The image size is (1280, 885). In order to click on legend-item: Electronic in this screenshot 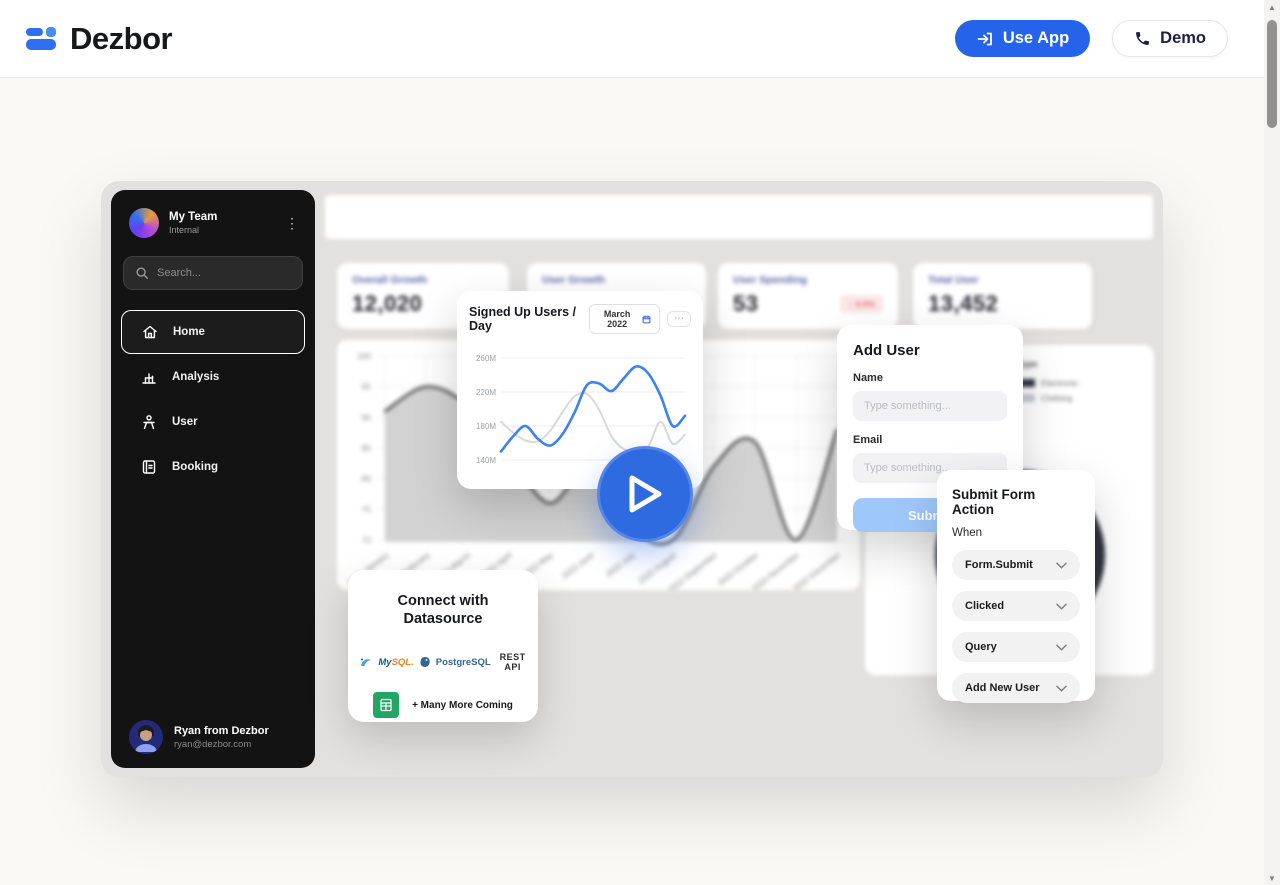, I will do `click(1047, 383)`.